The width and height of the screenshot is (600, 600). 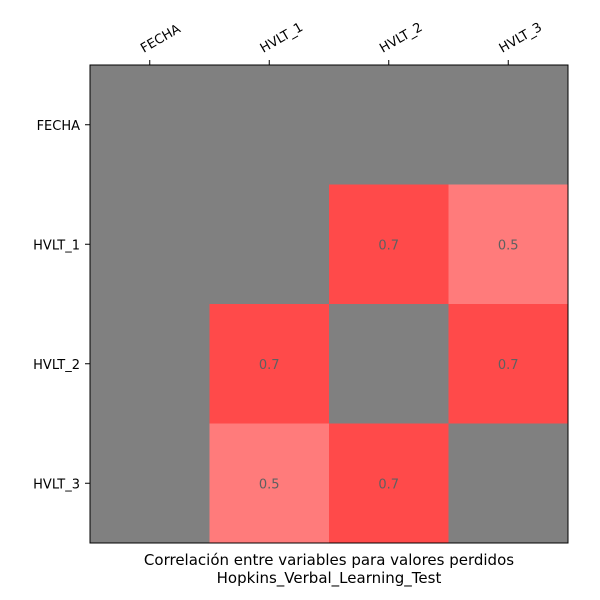 What do you see at coordinates (521, 38) in the screenshot?
I see `x-tick-label: HVLT_3` at bounding box center [521, 38].